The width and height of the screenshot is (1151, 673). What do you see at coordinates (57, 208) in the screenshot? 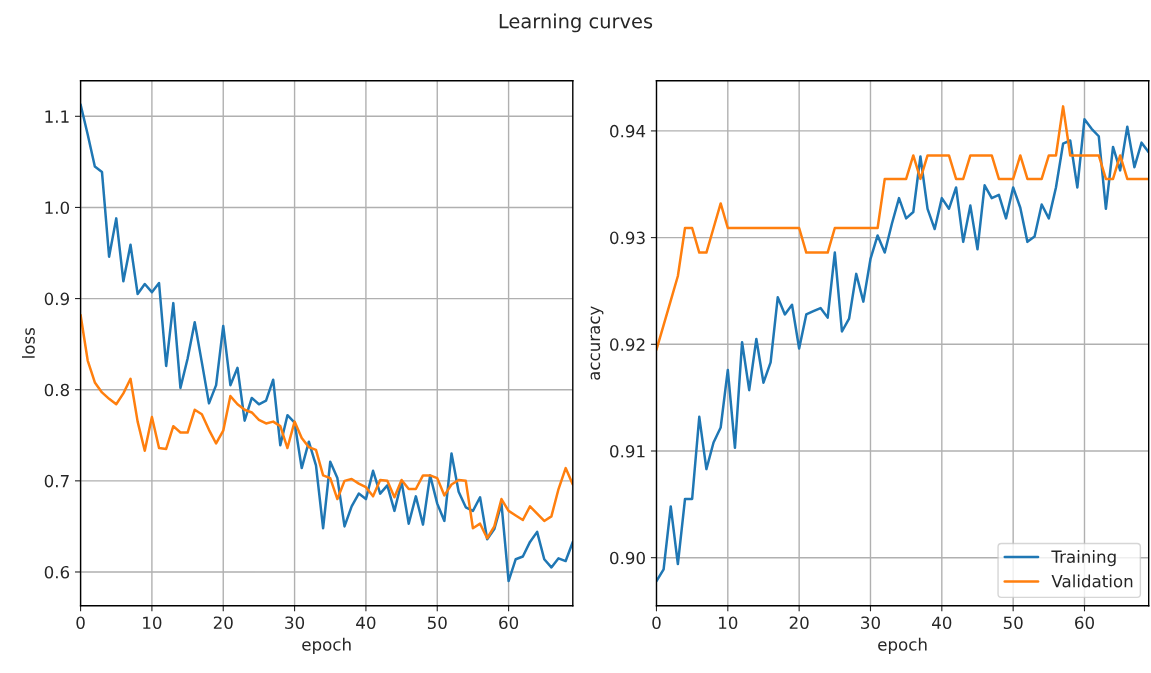
I see `y-tick-label: 1.0` at bounding box center [57, 208].